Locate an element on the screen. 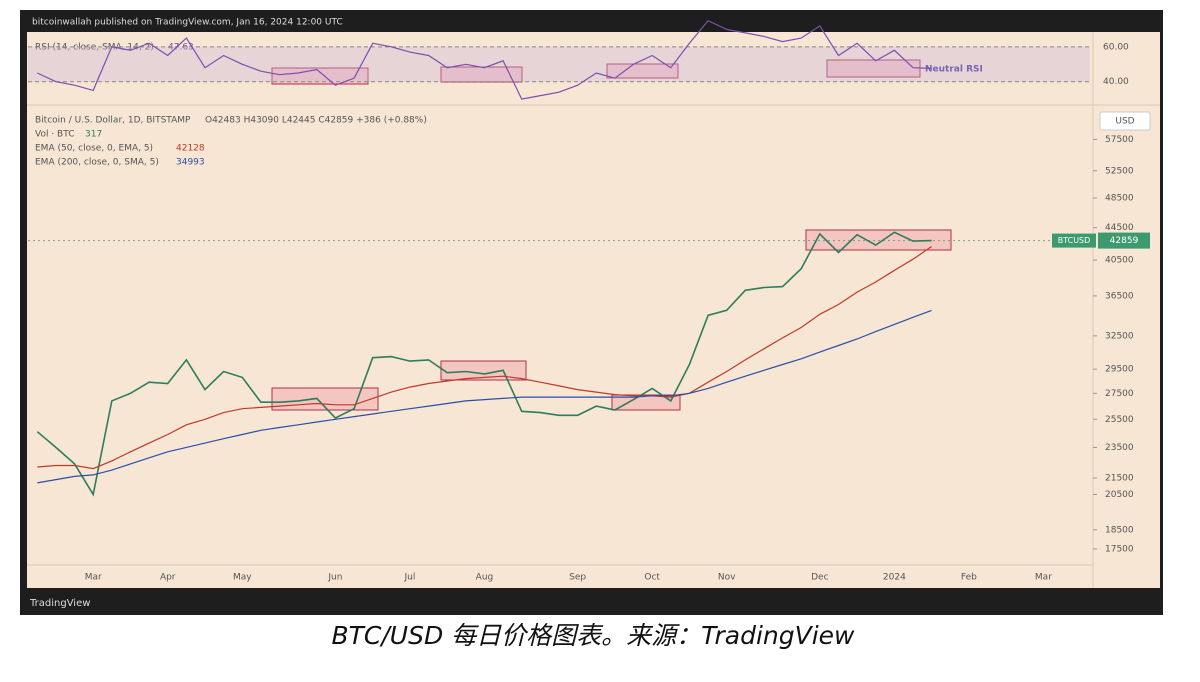 The image size is (1200, 682). y-tick-label: 57500 is located at coordinates (1119, 140).